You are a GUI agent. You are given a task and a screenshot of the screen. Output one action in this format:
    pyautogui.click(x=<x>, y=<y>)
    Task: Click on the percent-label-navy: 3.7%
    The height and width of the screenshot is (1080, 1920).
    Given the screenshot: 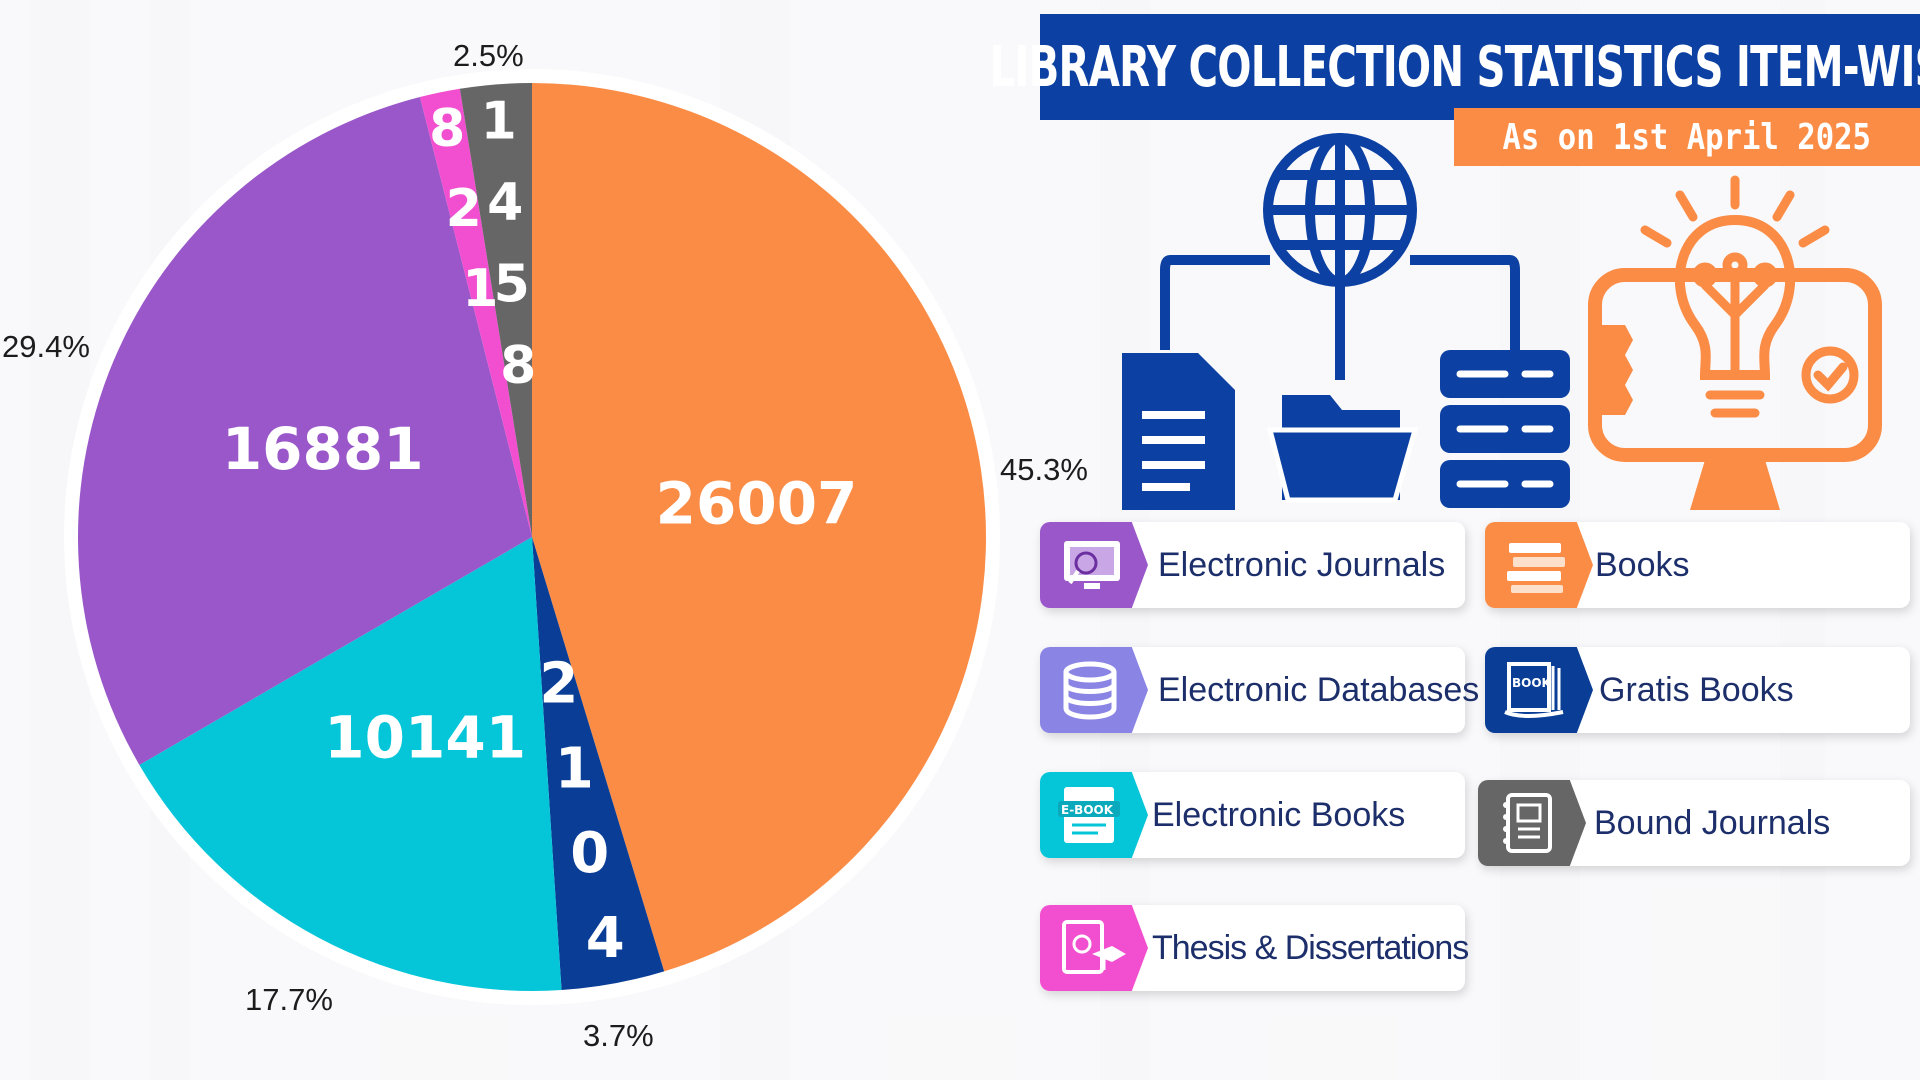 What is the action you would take?
    pyautogui.click(x=618, y=1035)
    